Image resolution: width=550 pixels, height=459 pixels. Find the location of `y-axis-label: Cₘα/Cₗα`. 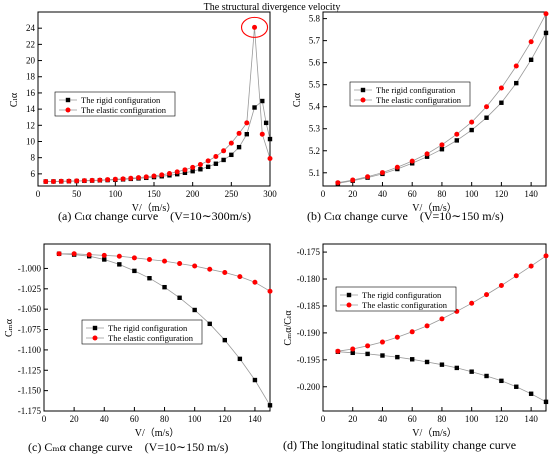

y-axis-label: Cₘα/Cₗα is located at coordinates (288, 328).